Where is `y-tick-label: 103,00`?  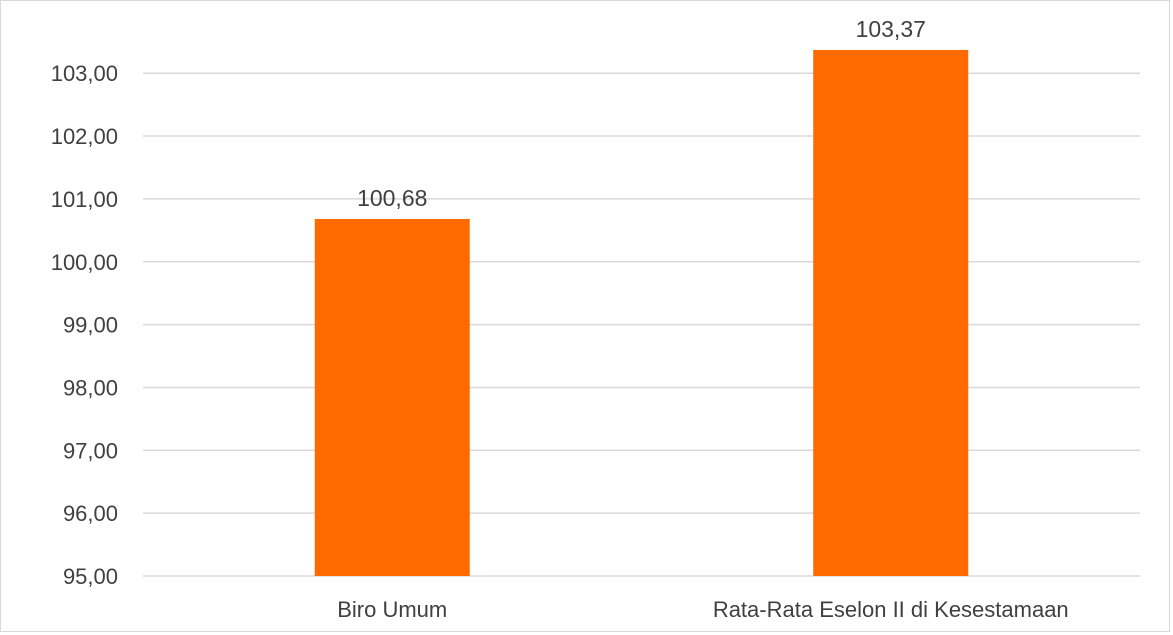 y-tick-label: 103,00 is located at coordinates (84, 73).